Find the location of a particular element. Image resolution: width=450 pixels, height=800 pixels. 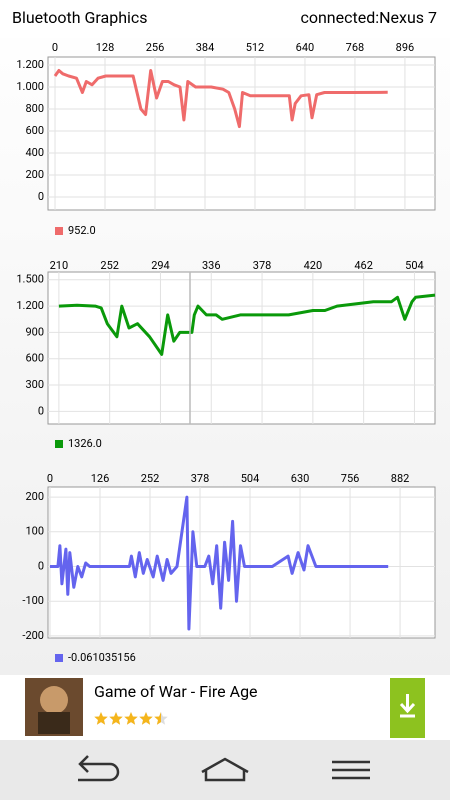

app-bar is located at coordinates (225, 19).